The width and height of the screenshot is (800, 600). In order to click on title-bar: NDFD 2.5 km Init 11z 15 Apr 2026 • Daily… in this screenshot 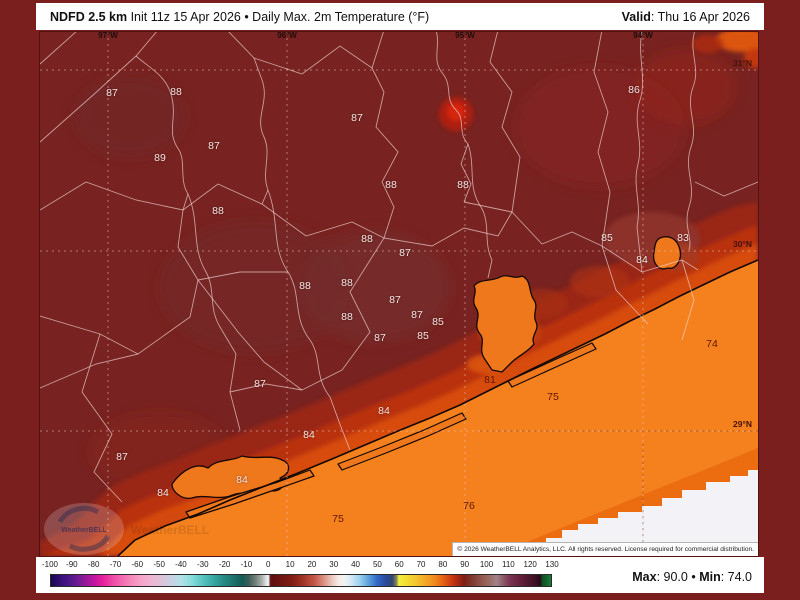, I will do `click(400, 16)`.